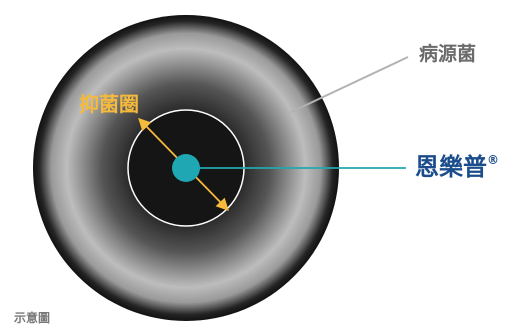 This screenshot has width=530, height=333. I want to click on drug-dot, so click(186, 168).